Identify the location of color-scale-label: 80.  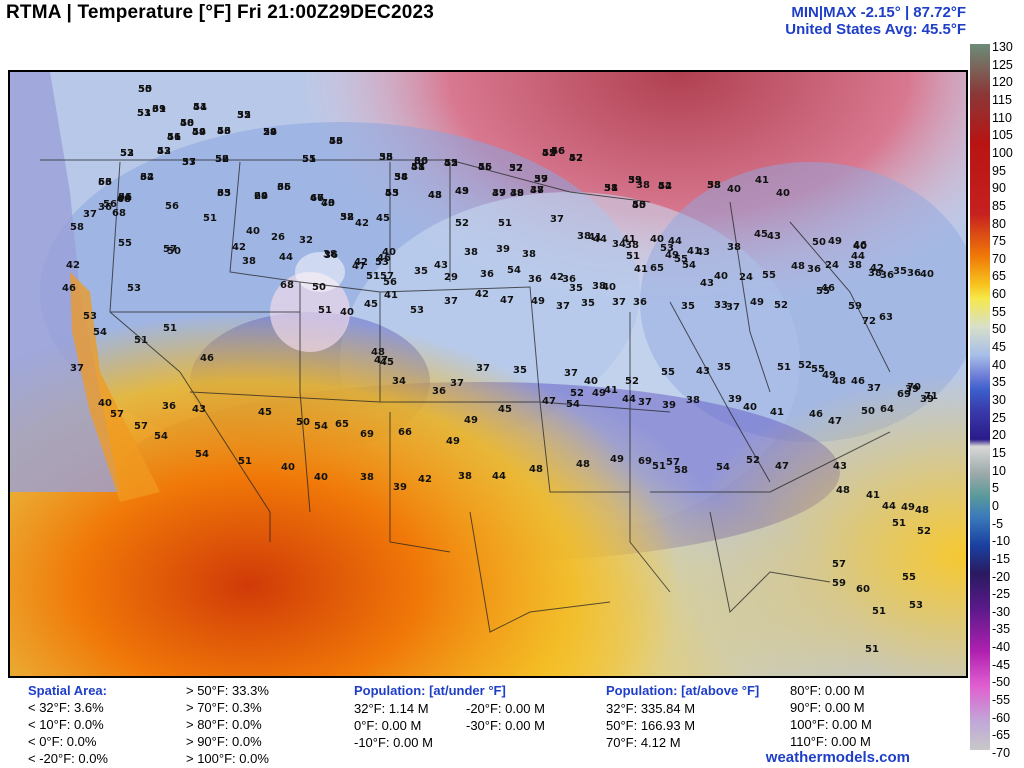
(999, 224).